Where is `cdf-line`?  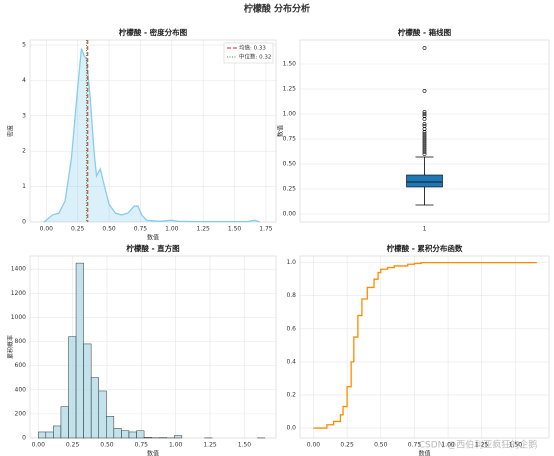 cdf-line is located at coordinates (425, 345).